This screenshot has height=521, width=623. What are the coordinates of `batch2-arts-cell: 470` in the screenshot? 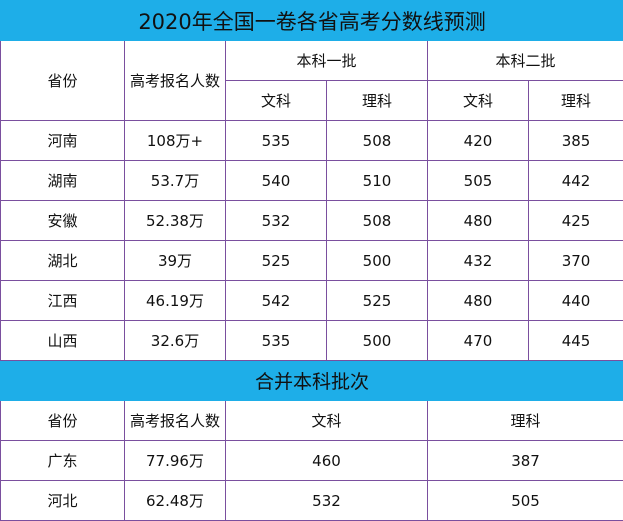 It's located at (478, 341).